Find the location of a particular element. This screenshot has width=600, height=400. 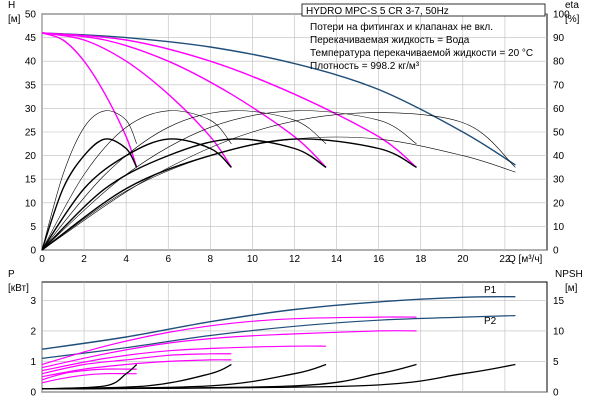

x-tick-label: 16 is located at coordinates (379, 259).